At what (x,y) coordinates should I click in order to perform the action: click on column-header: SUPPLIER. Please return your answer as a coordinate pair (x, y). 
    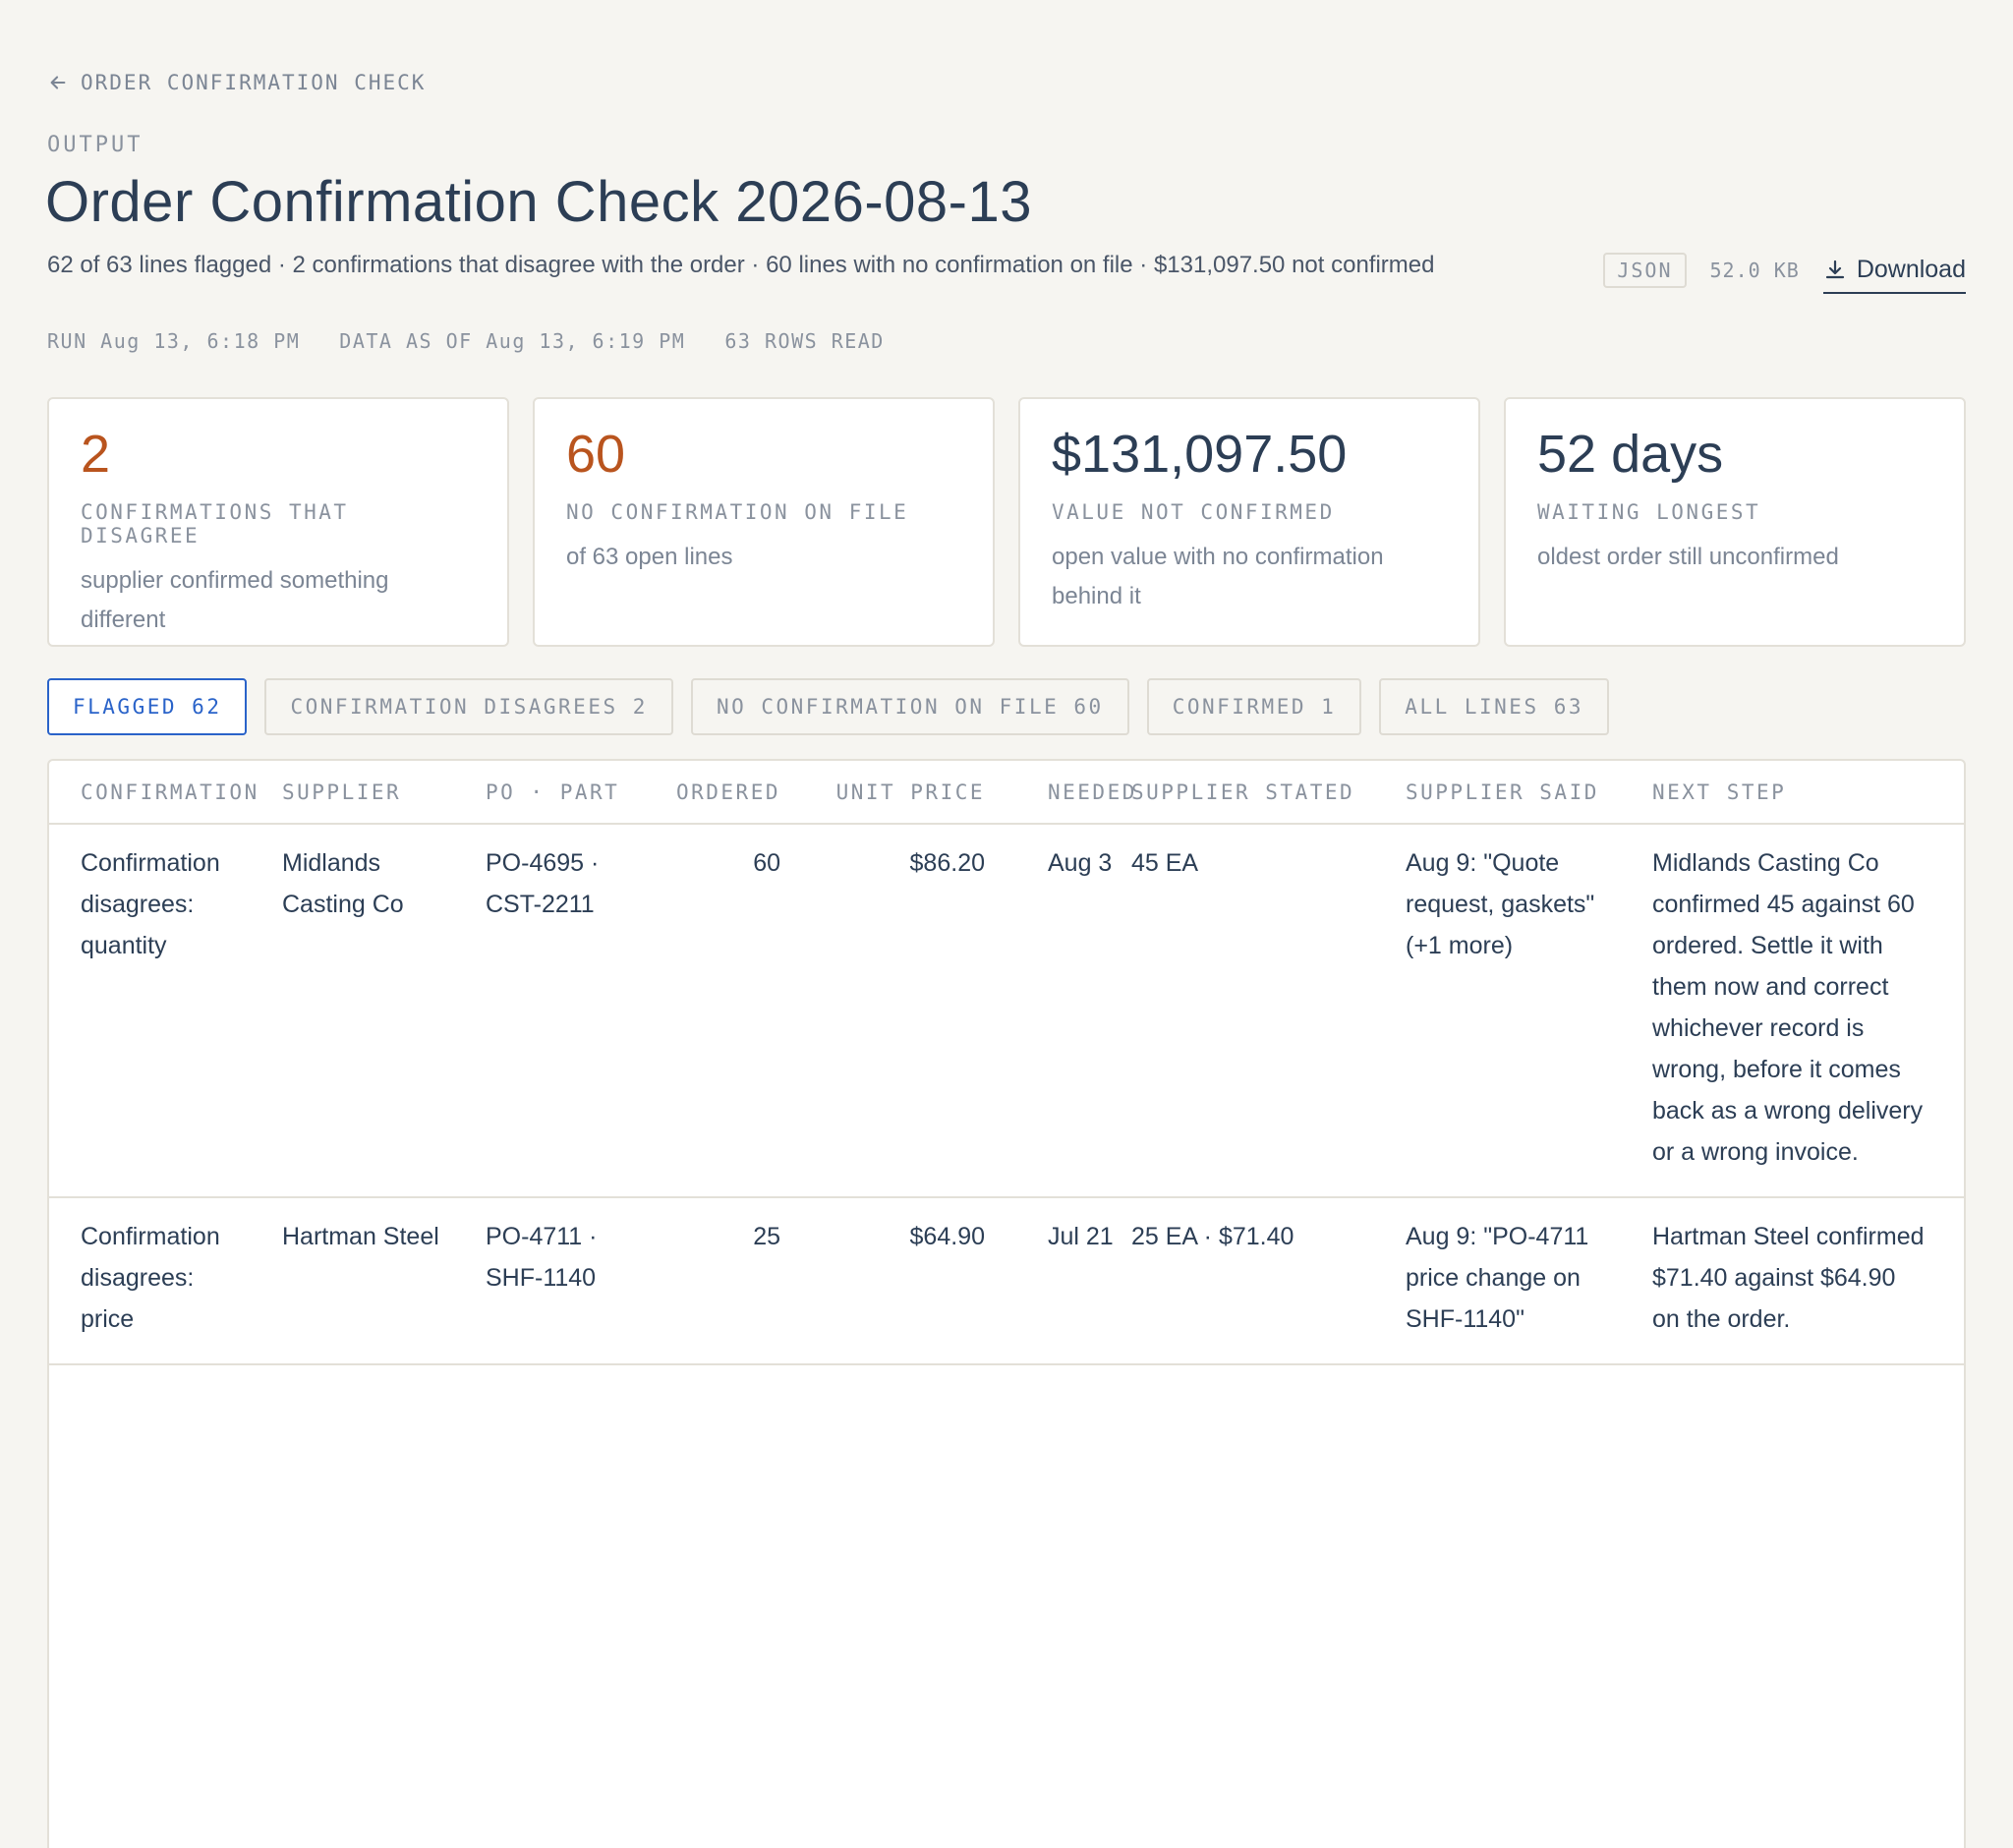
    Looking at the image, I should click on (384, 793).